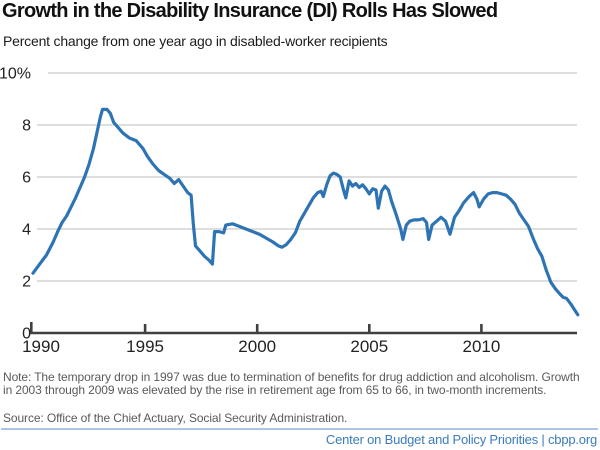 Image resolution: width=600 pixels, height=450 pixels. What do you see at coordinates (481, 346) in the screenshot?
I see `x-axis-tick-label: 2010` at bounding box center [481, 346].